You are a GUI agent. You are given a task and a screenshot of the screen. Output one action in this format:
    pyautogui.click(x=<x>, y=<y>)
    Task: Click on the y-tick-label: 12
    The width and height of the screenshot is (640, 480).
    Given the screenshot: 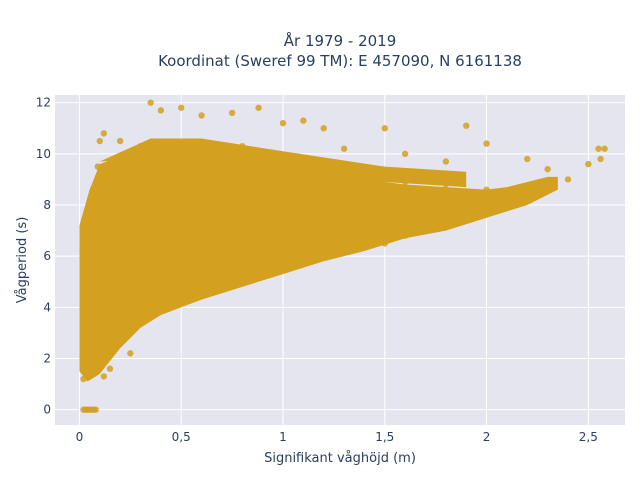 What is the action you would take?
    pyautogui.click(x=43, y=103)
    